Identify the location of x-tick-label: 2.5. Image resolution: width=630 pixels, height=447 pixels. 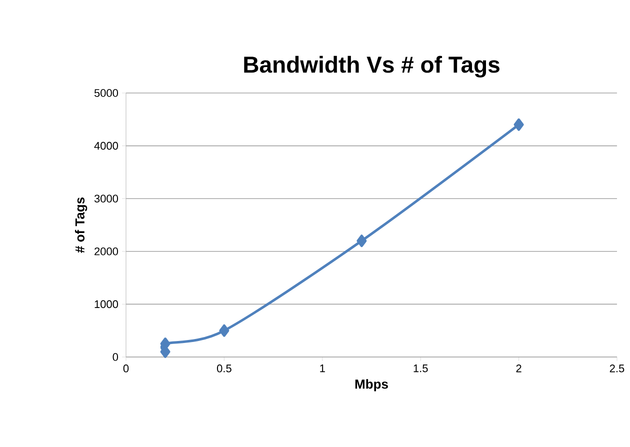
(617, 368).